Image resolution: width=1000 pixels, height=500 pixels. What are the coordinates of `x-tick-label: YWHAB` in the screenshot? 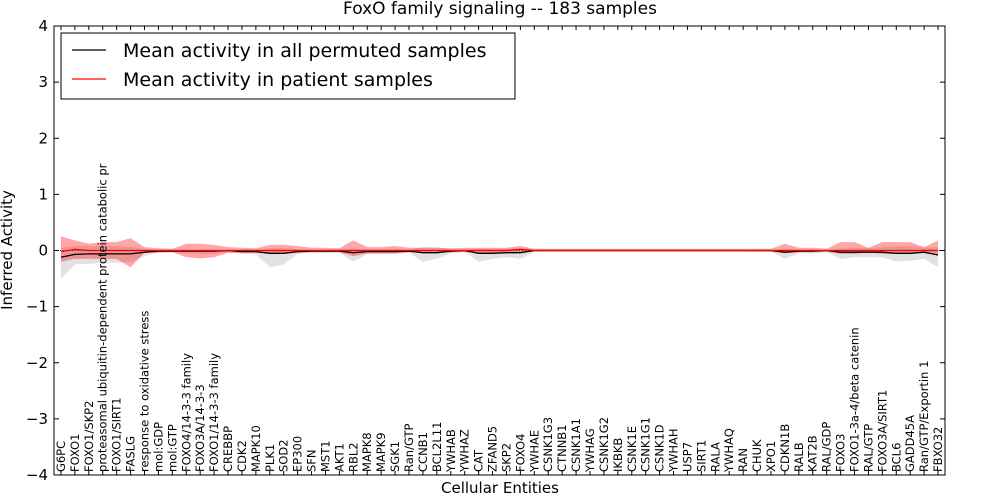 It's located at (451, 451).